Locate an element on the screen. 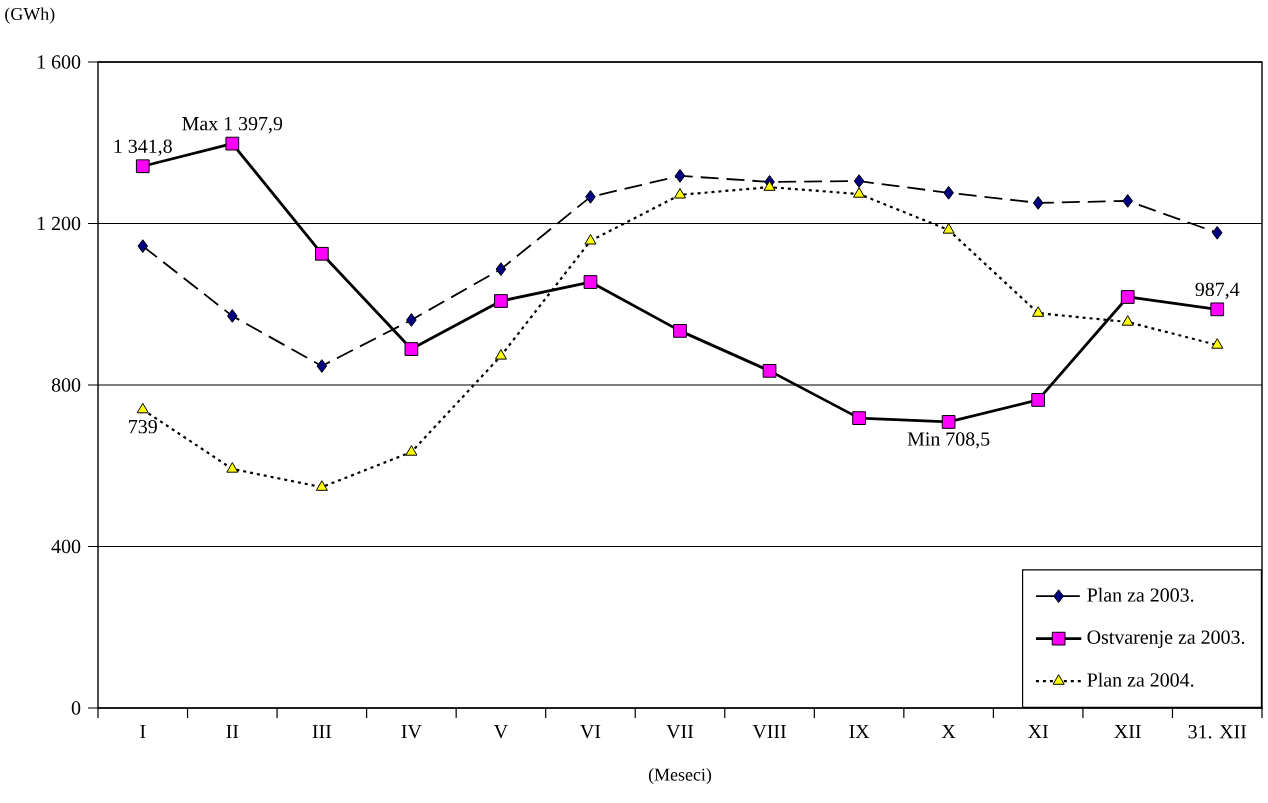  annotation: 987,4 is located at coordinates (1217, 290).